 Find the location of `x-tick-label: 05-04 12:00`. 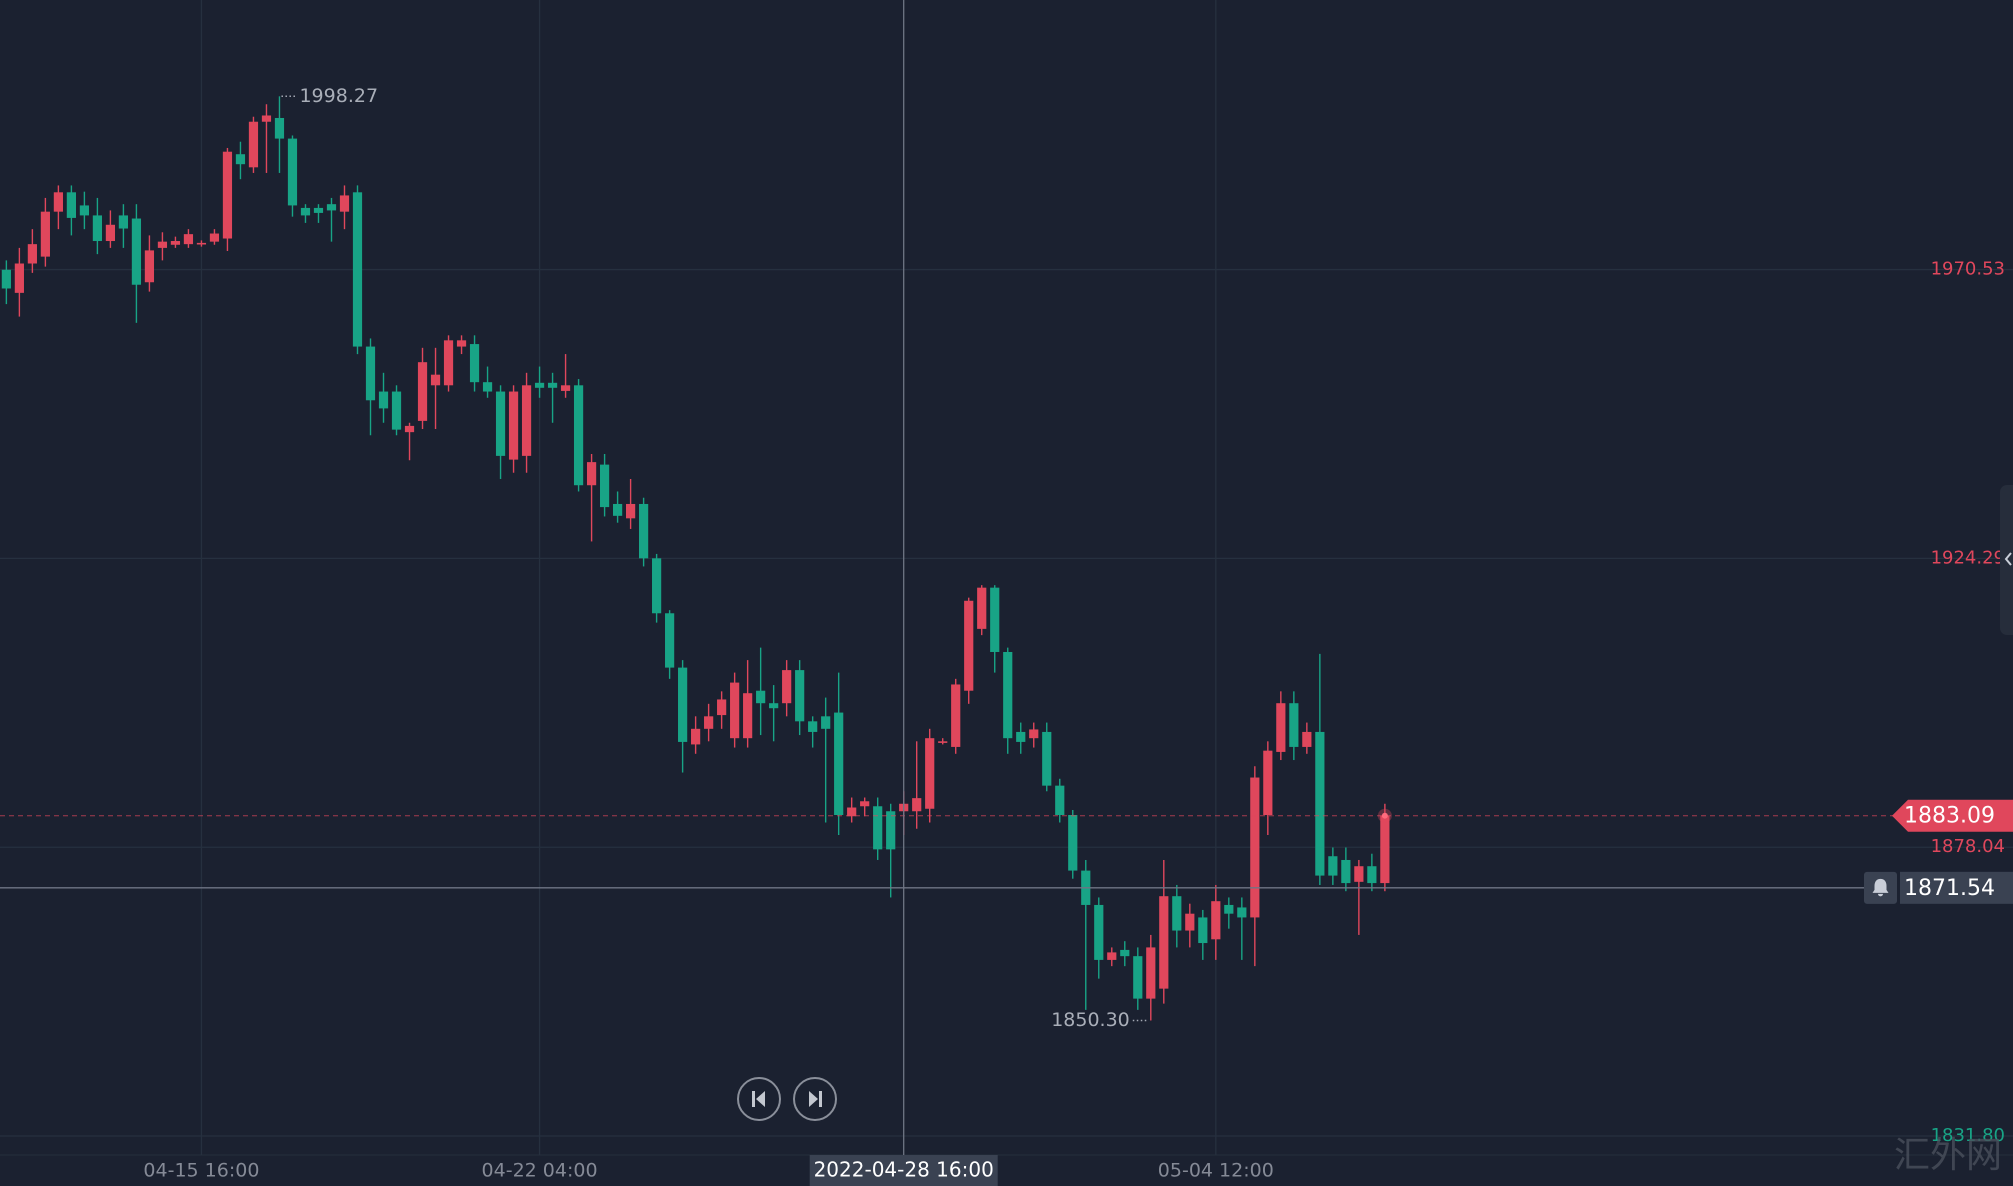

x-tick-label: 05-04 12:00 is located at coordinates (1216, 1171).